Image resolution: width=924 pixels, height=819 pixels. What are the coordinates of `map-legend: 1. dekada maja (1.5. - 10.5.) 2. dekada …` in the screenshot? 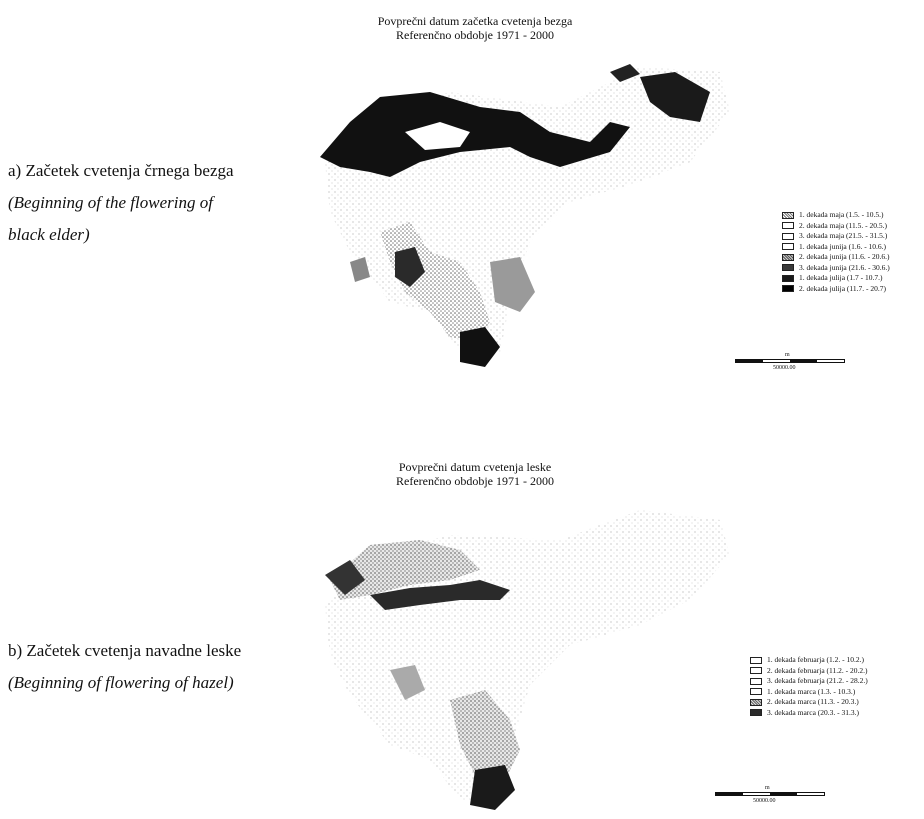 It's located at (836, 252).